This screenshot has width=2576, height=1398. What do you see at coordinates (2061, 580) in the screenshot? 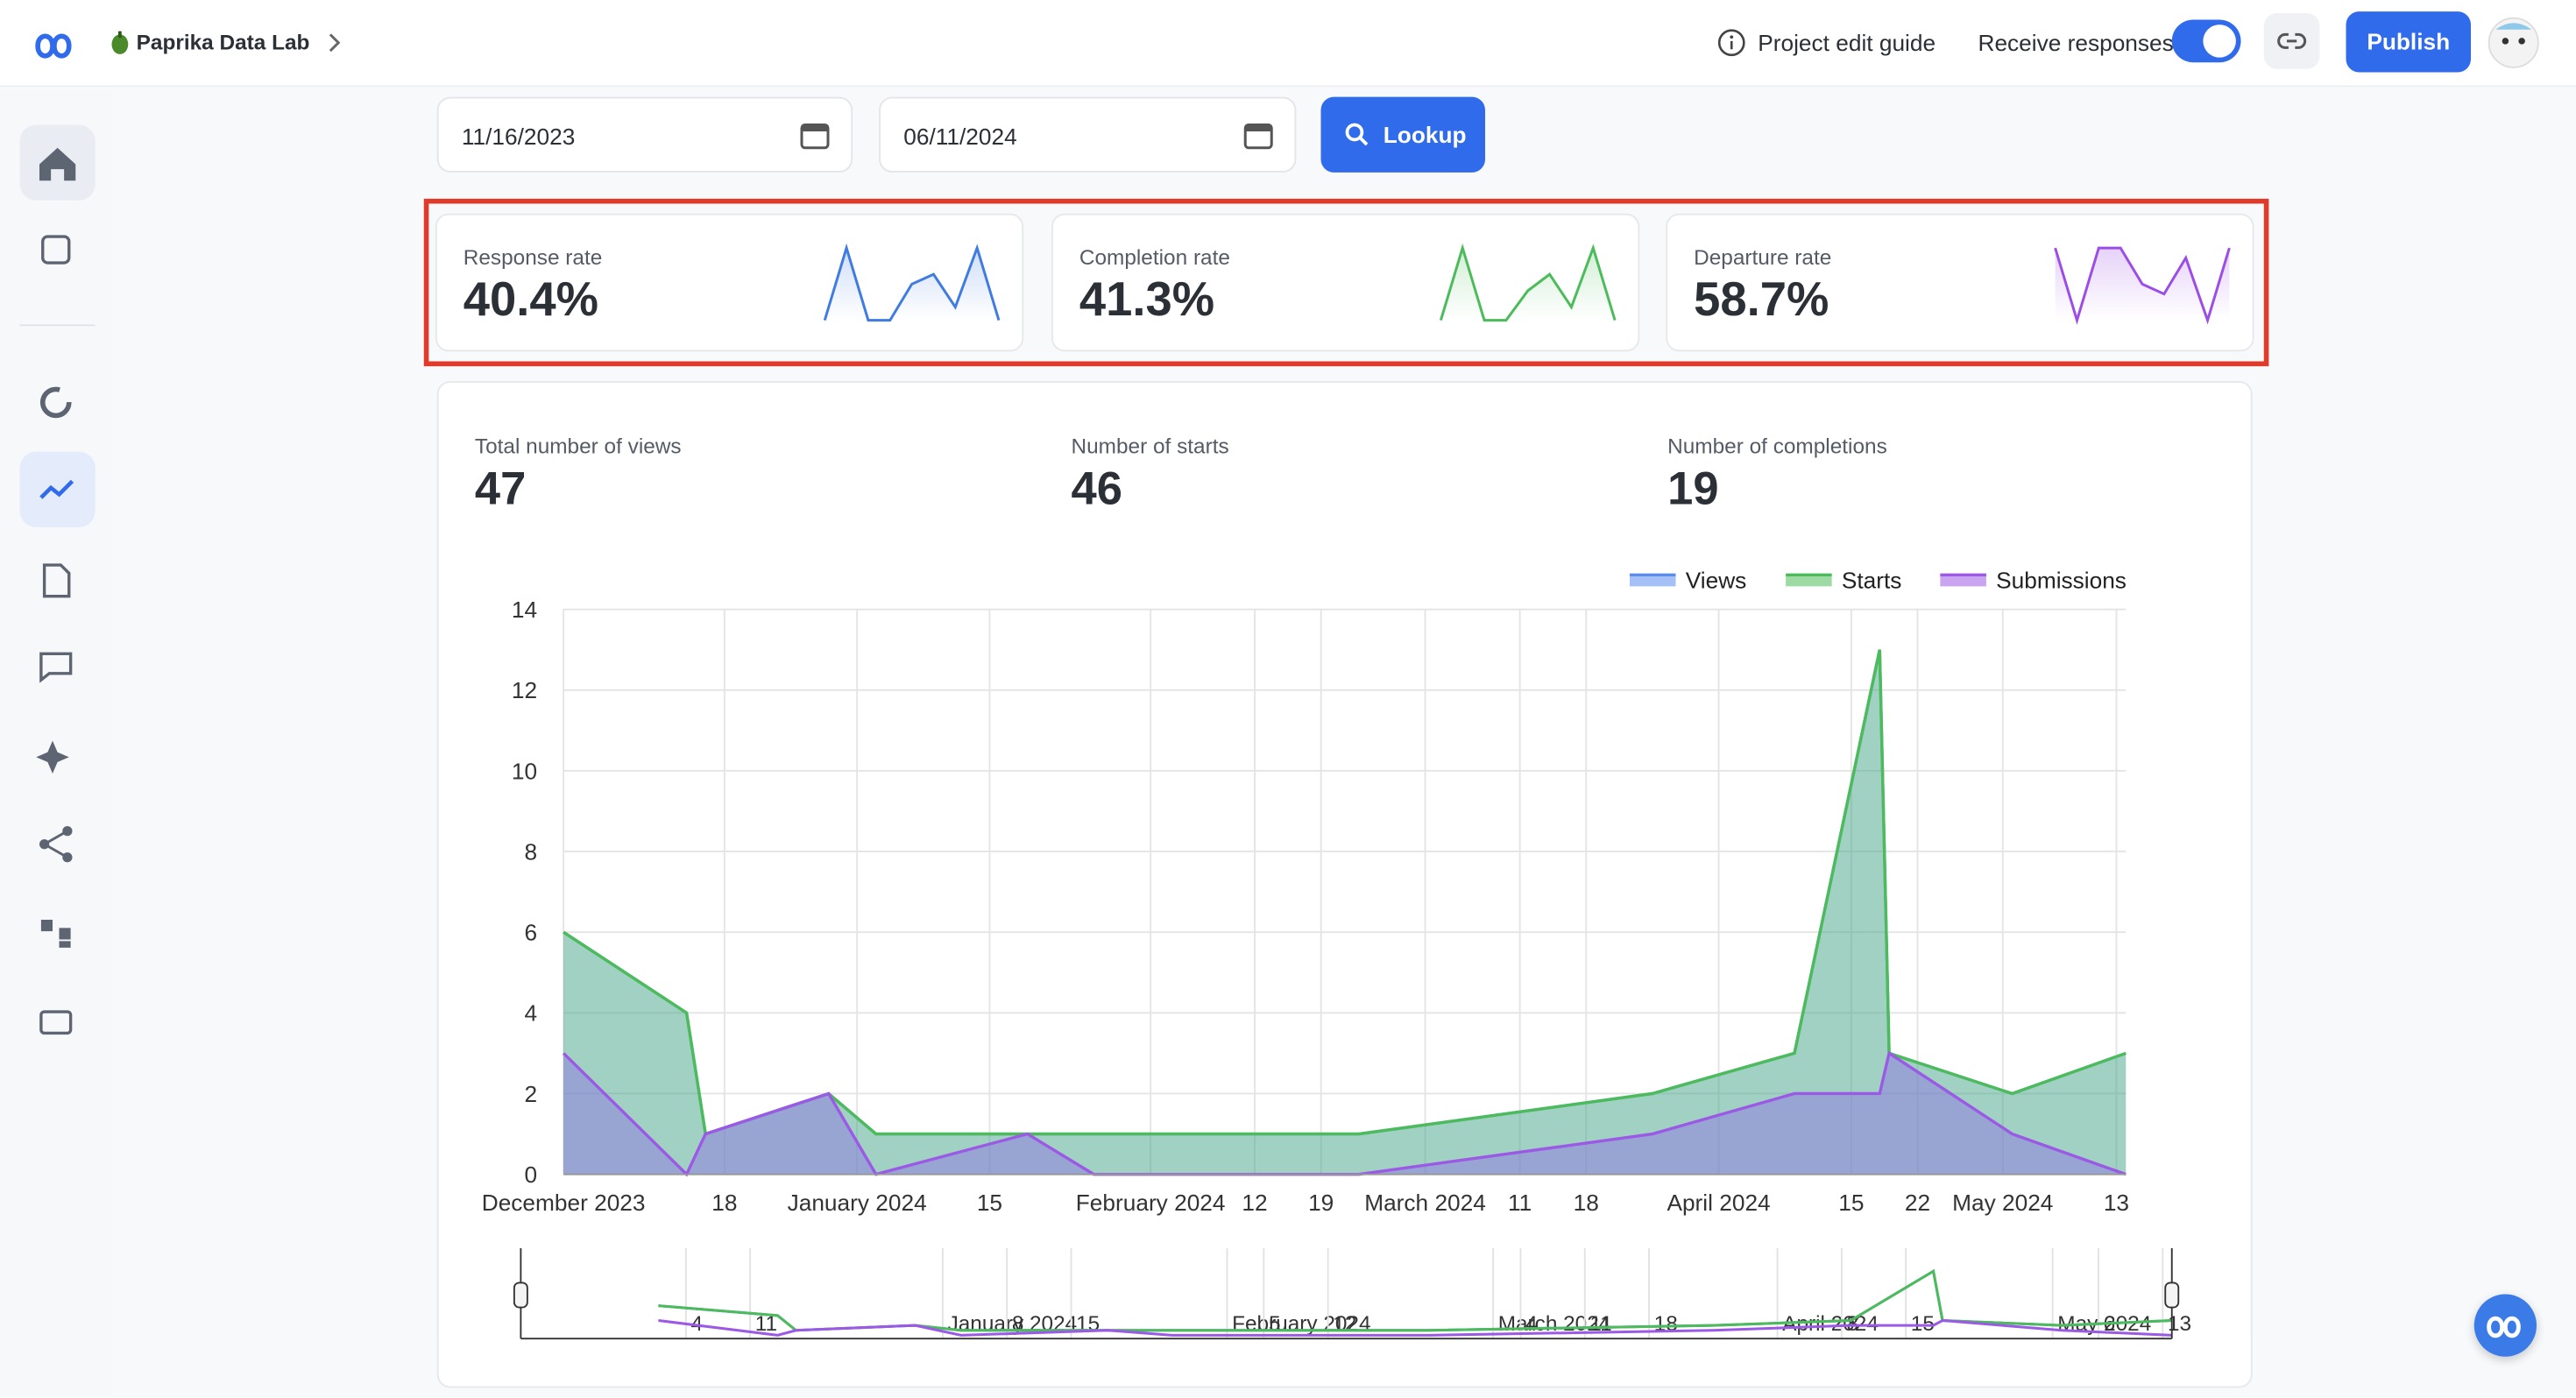
I see `legend-label: Submissions` at bounding box center [2061, 580].